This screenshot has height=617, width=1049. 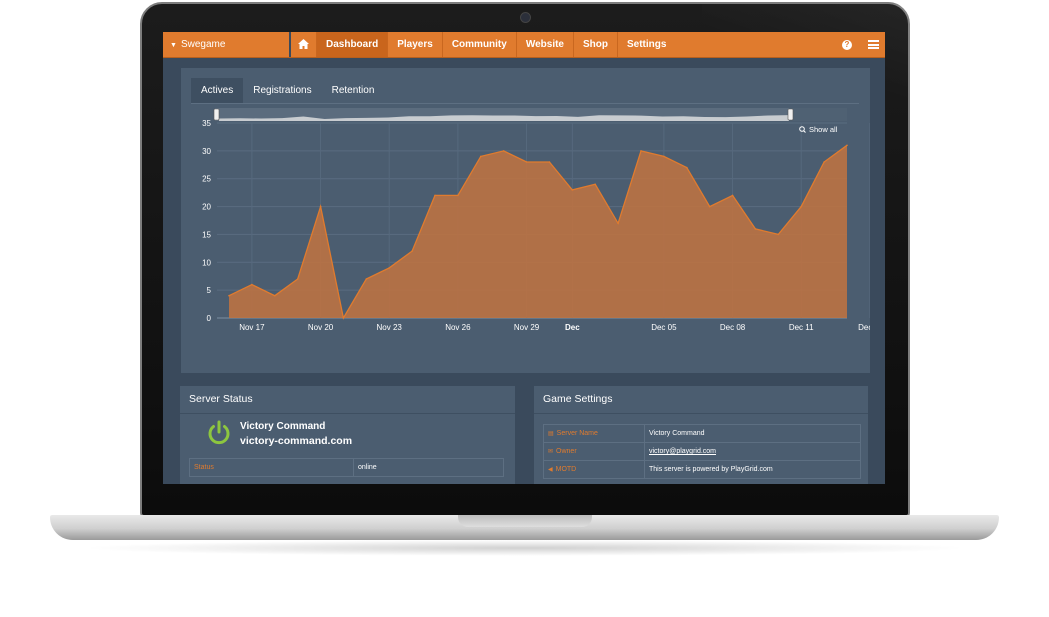 I want to click on y-tick-label: 25, so click(x=206, y=179).